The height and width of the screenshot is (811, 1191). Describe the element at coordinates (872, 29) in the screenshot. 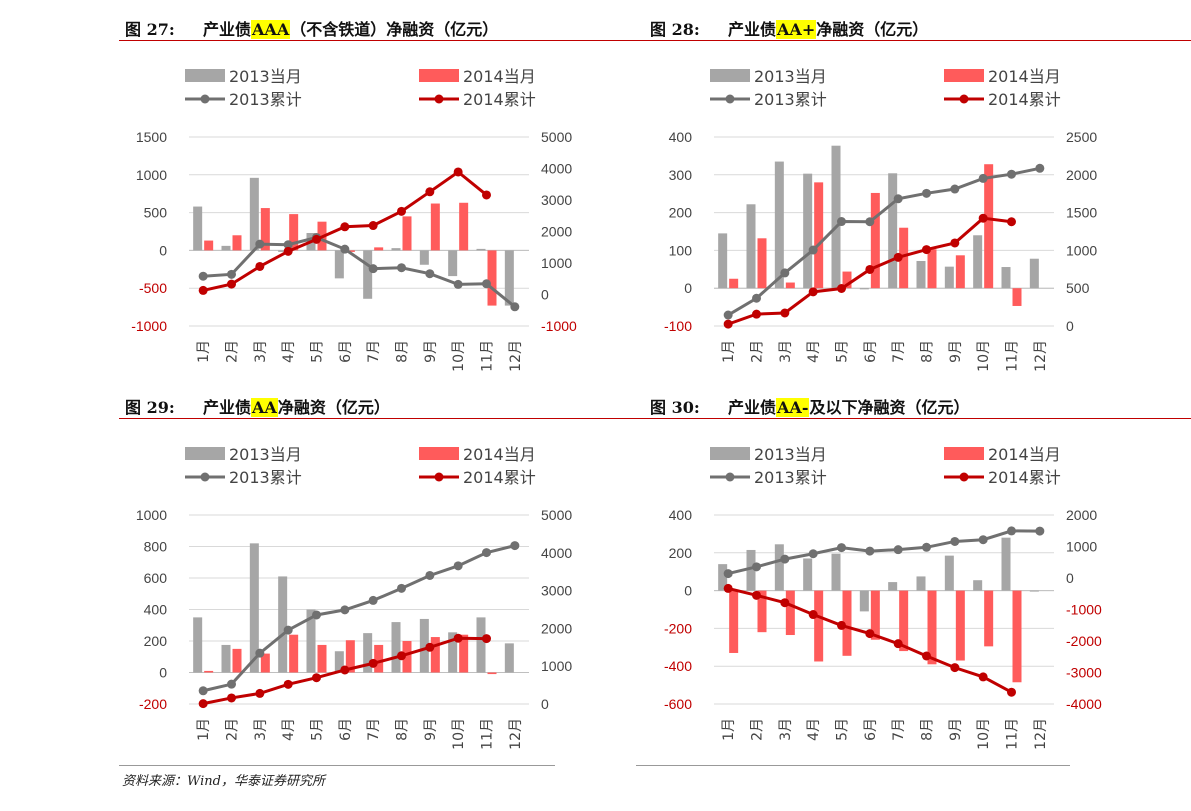

I see `title-suffix: 净融资（亿元）` at that location.